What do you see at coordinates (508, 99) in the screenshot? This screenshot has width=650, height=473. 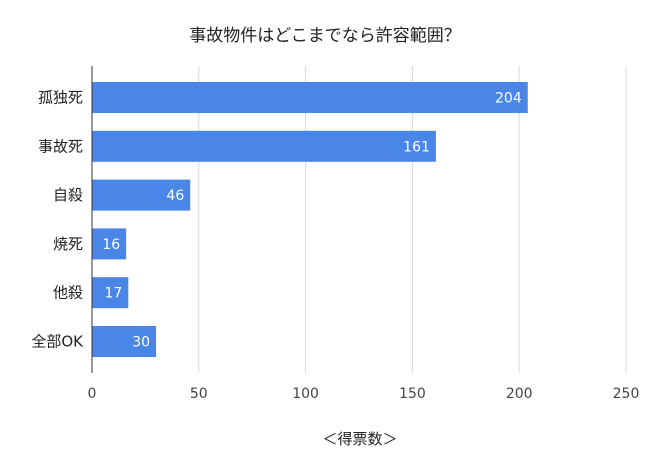 I see `data-label: 204` at bounding box center [508, 99].